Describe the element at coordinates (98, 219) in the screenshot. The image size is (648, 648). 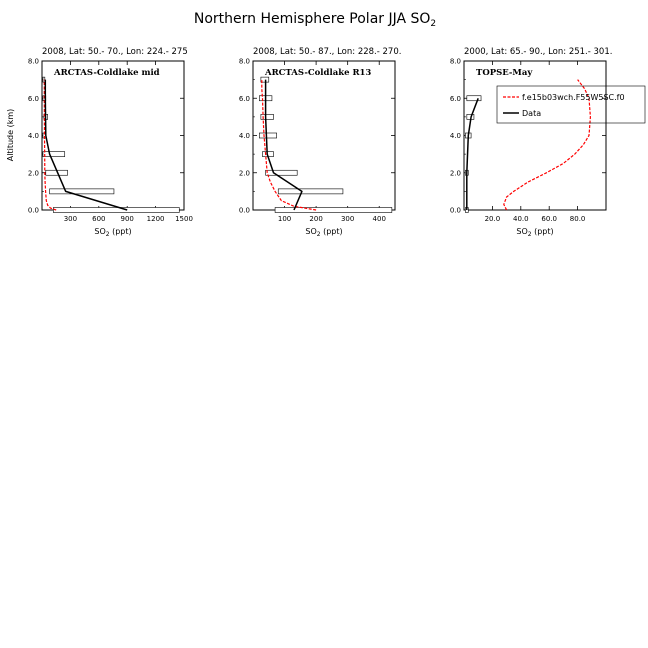
I see `x-tick-label: 600` at that location.